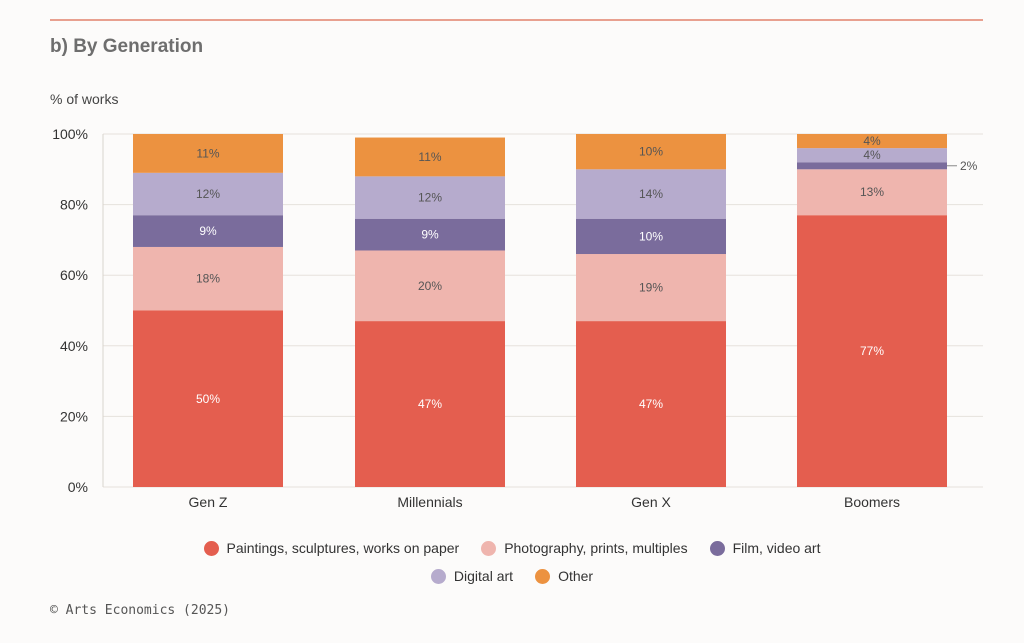 This screenshot has width=1024, height=643. I want to click on data-label-other: 10%, so click(651, 152).